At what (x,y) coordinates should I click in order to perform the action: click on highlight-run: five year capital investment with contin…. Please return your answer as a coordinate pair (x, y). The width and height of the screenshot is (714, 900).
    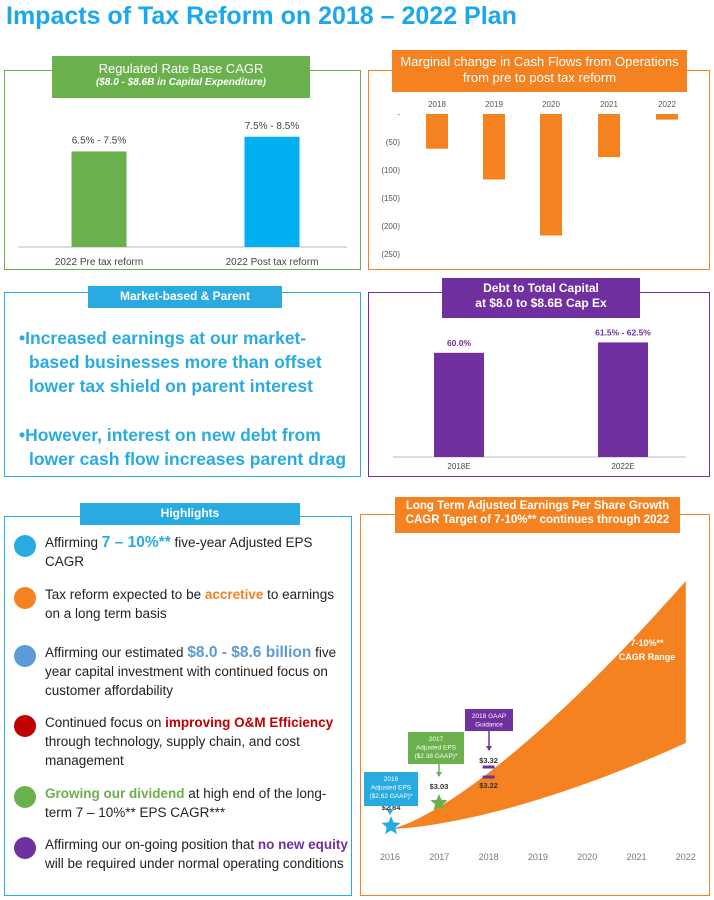
    Looking at the image, I should click on (191, 671).